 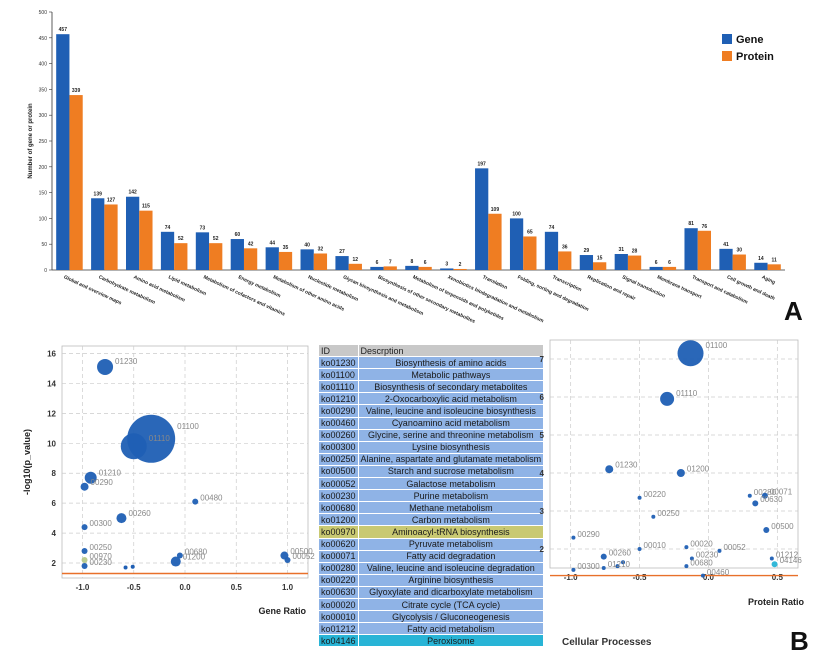 I want to click on bar-y-tick-label: 500, so click(x=43, y=13).